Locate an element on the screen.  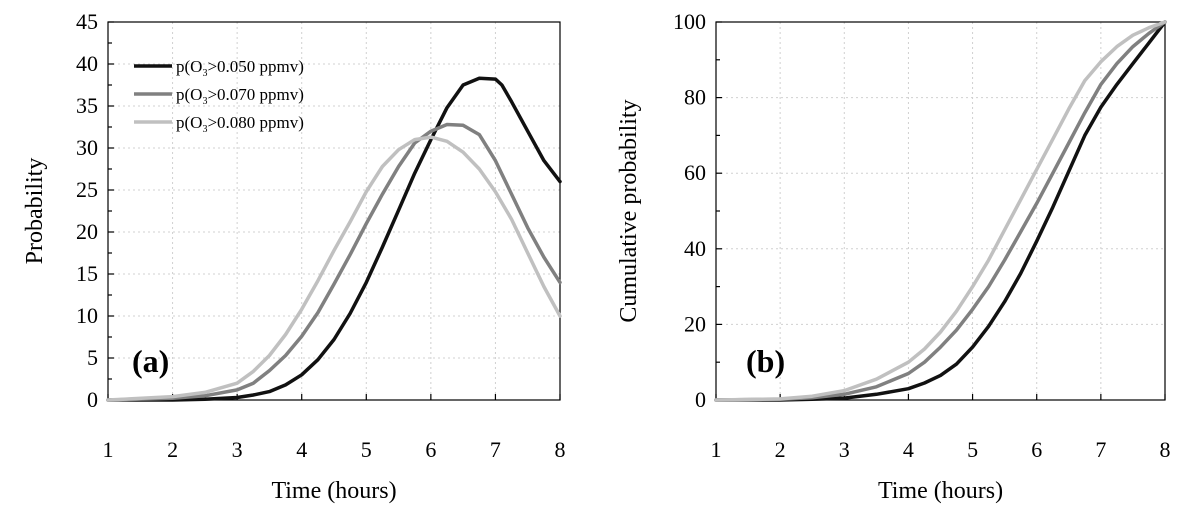
y-tick-label: 35 is located at coordinates (87, 105).